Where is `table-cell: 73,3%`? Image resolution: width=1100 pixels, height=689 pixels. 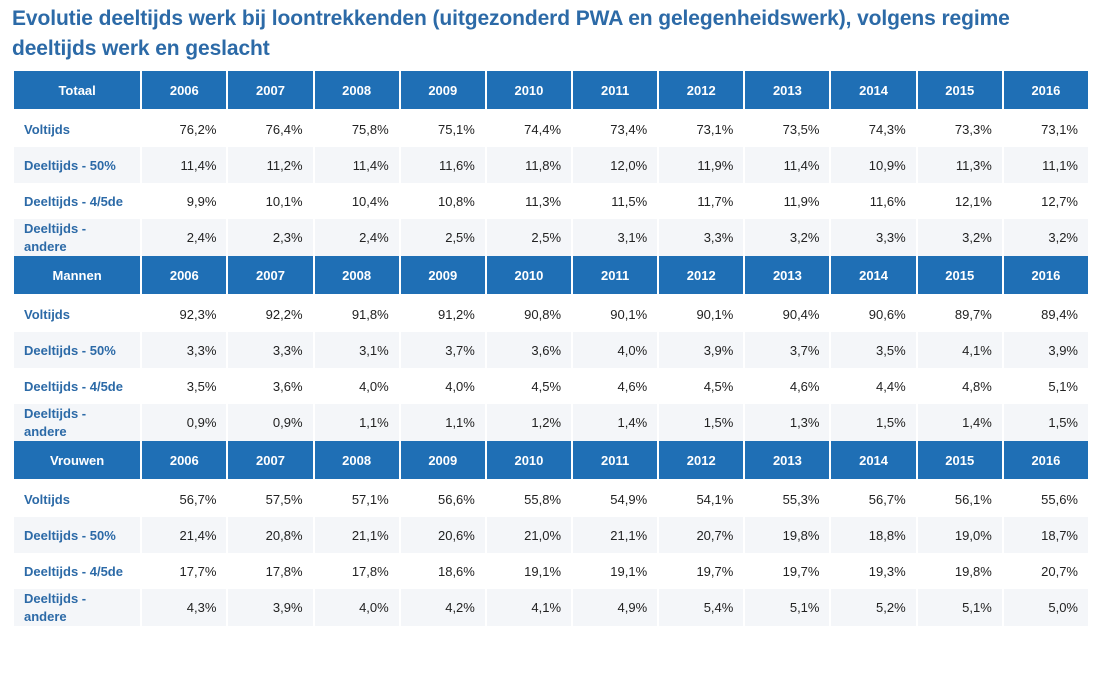
table-cell: 73,3% is located at coordinates (959, 129).